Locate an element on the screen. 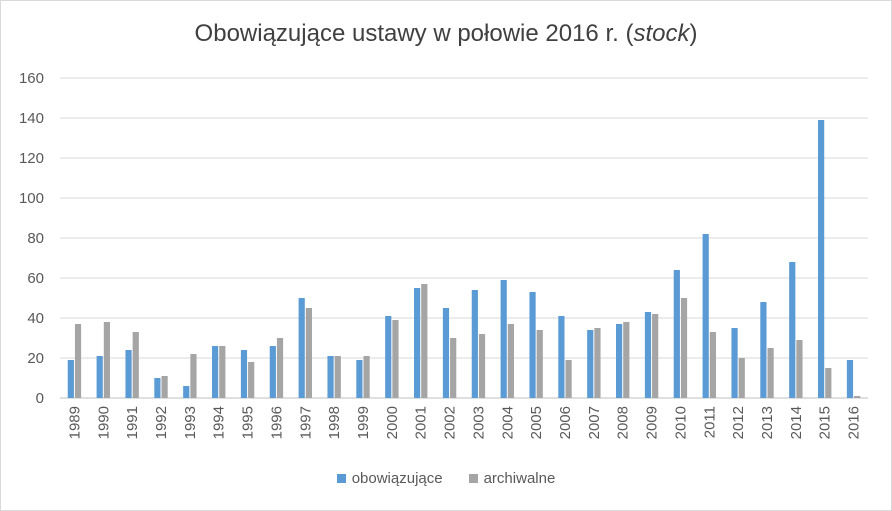 Image resolution: width=892 pixels, height=511 pixels. bar-archiwalne-2010 is located at coordinates (684, 348).